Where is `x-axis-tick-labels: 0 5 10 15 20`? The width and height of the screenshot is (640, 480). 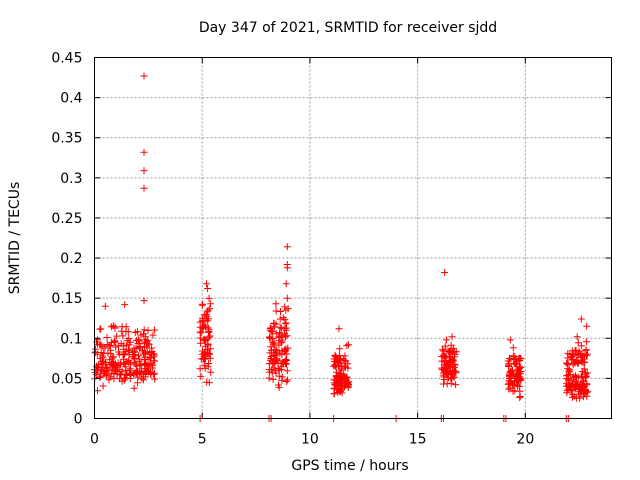 x-axis-tick-labels: 0 5 10 15 20 is located at coordinates (312, 440).